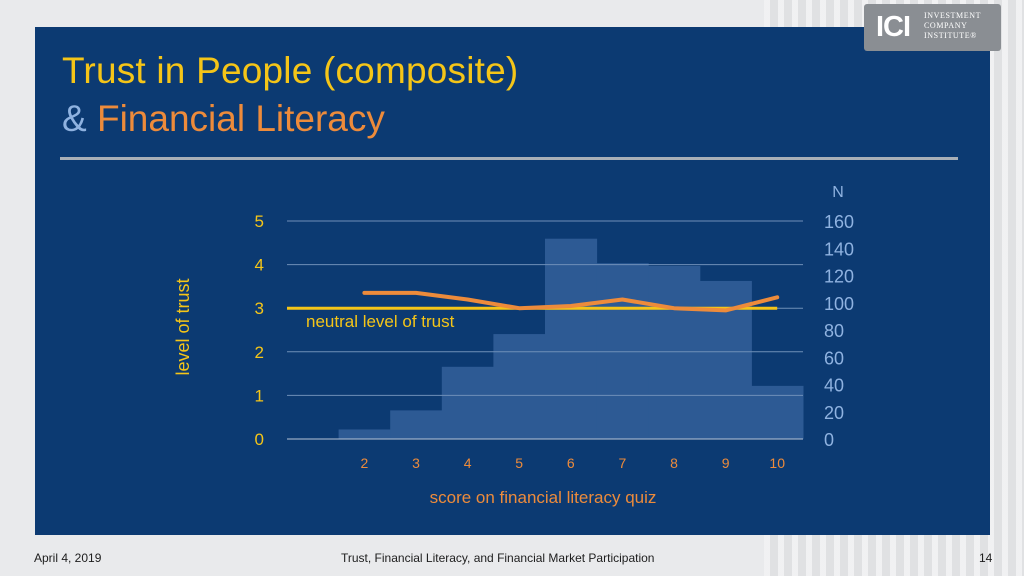 The width and height of the screenshot is (1024, 576). Describe the element at coordinates (777, 463) in the screenshot. I see `x-tick-10: 10` at that location.